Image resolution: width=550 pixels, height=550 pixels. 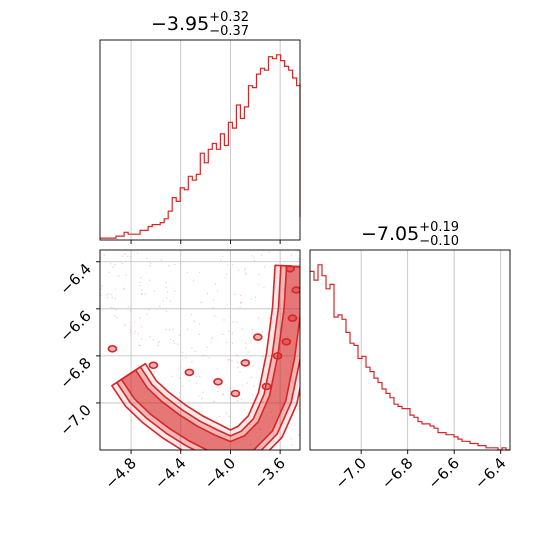 I want to click on hist-p1-lower-error: −0.37, so click(x=229, y=31).